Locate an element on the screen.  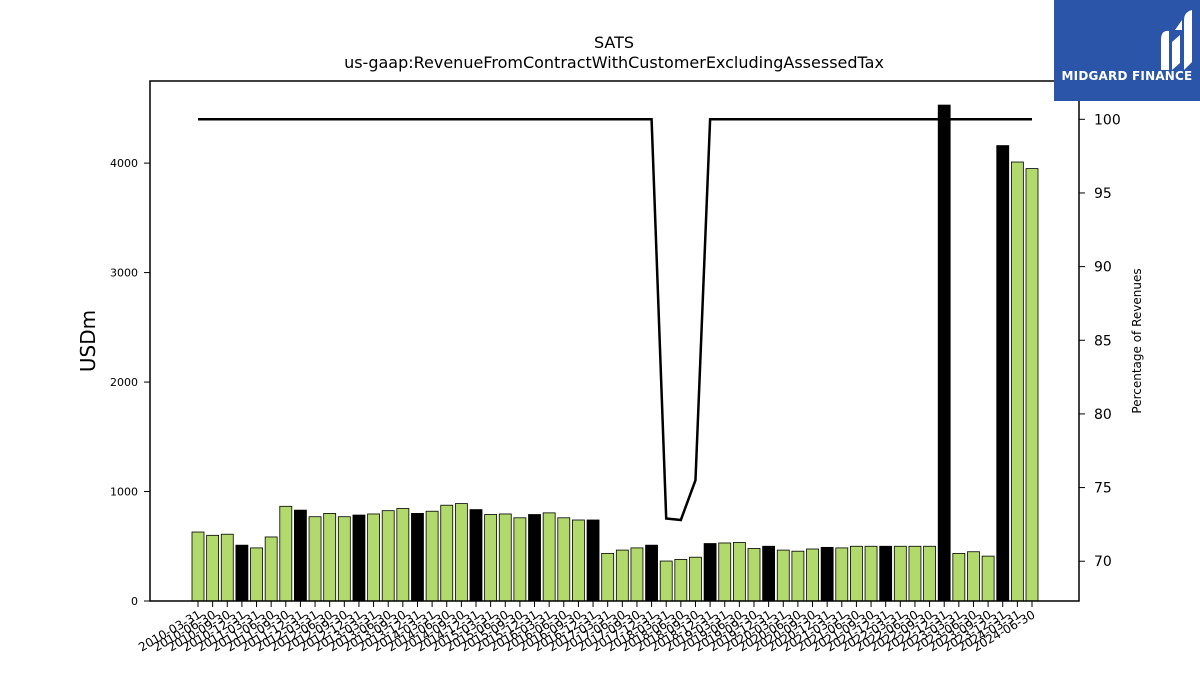
right-tick-label: 70 is located at coordinates (1103, 562).